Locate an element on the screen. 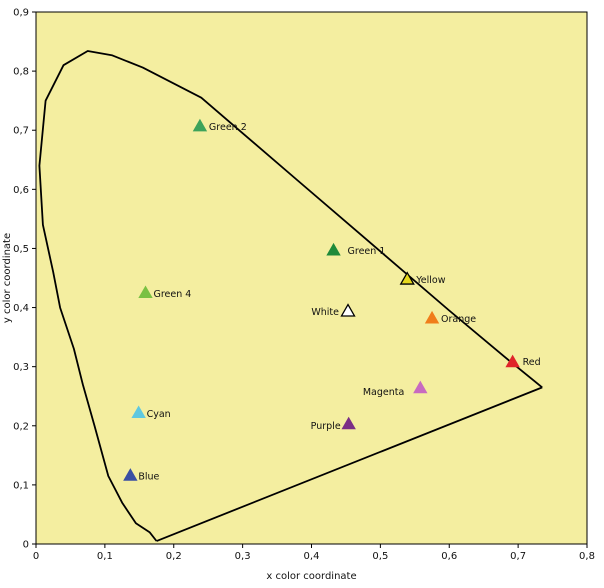 The image size is (604, 588). x-tick-label: 0,4 is located at coordinates (312, 556).